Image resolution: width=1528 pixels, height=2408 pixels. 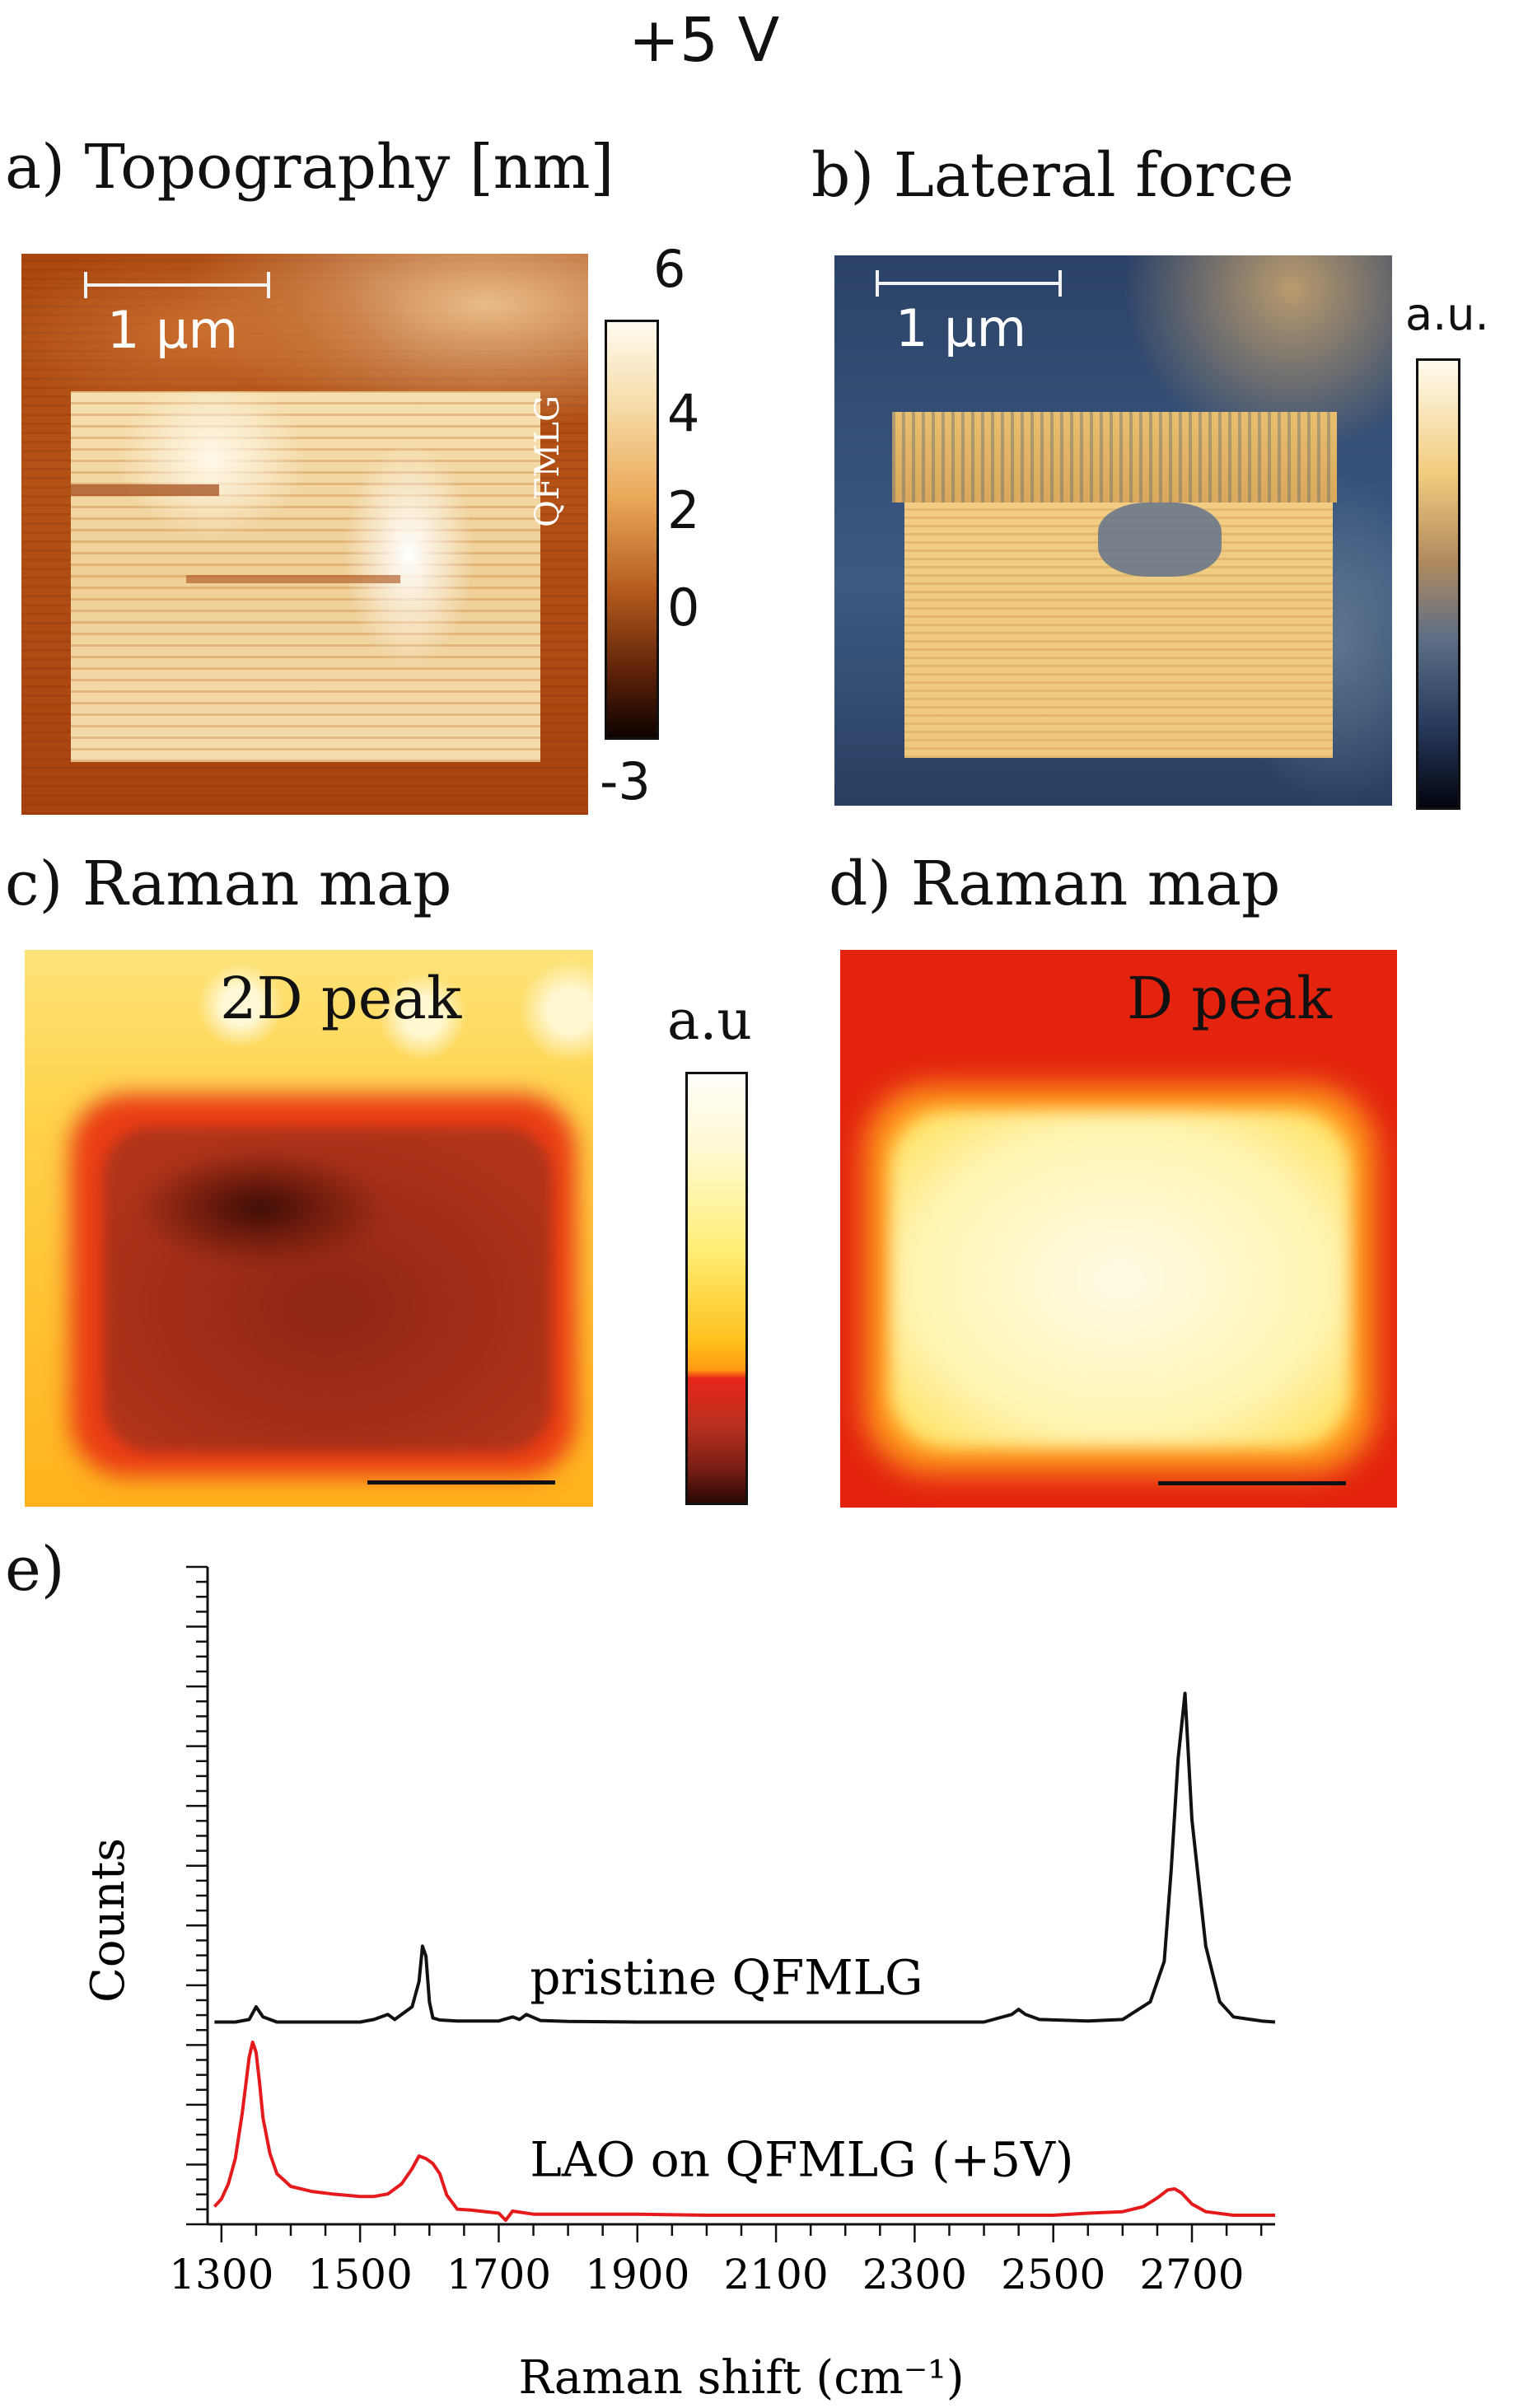 I want to click on peak-label-d: D peak, so click(x=1229, y=998).